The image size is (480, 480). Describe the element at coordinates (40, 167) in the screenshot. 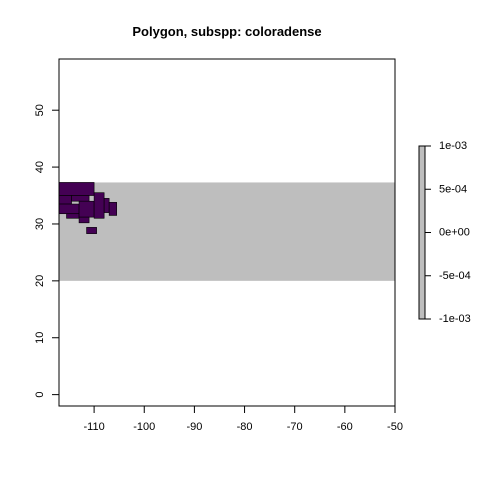

I see `y-tick-label: 40` at that location.